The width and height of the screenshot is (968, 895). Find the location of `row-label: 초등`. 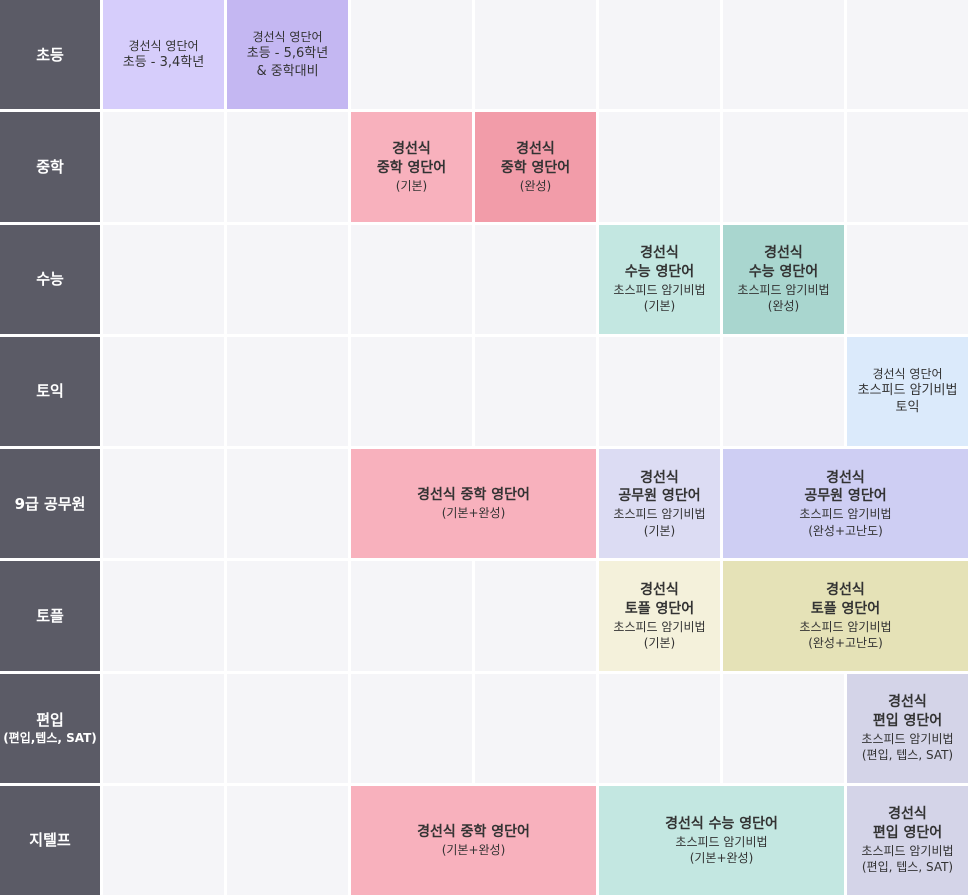

row-label: 초등 is located at coordinates (50, 54).